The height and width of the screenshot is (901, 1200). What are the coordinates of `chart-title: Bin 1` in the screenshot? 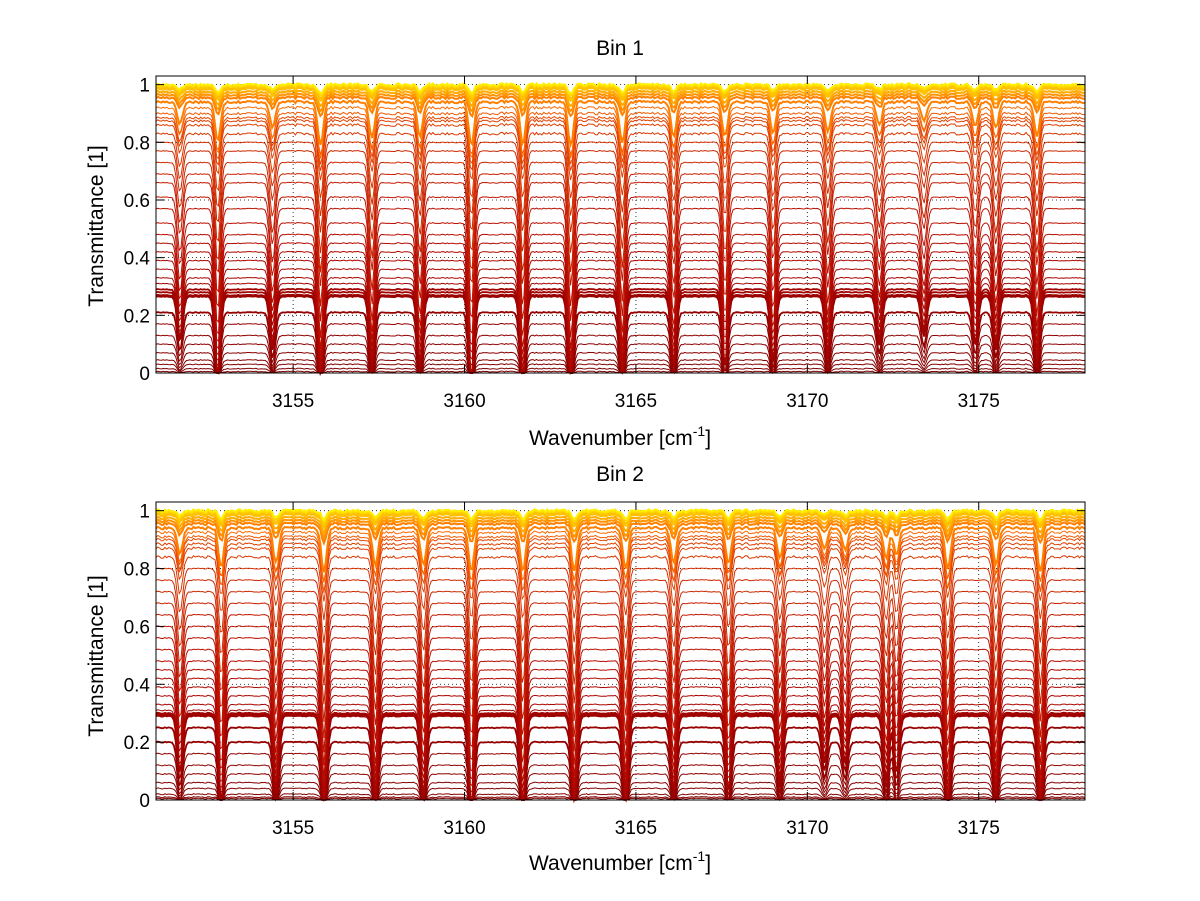 It's located at (620, 48).